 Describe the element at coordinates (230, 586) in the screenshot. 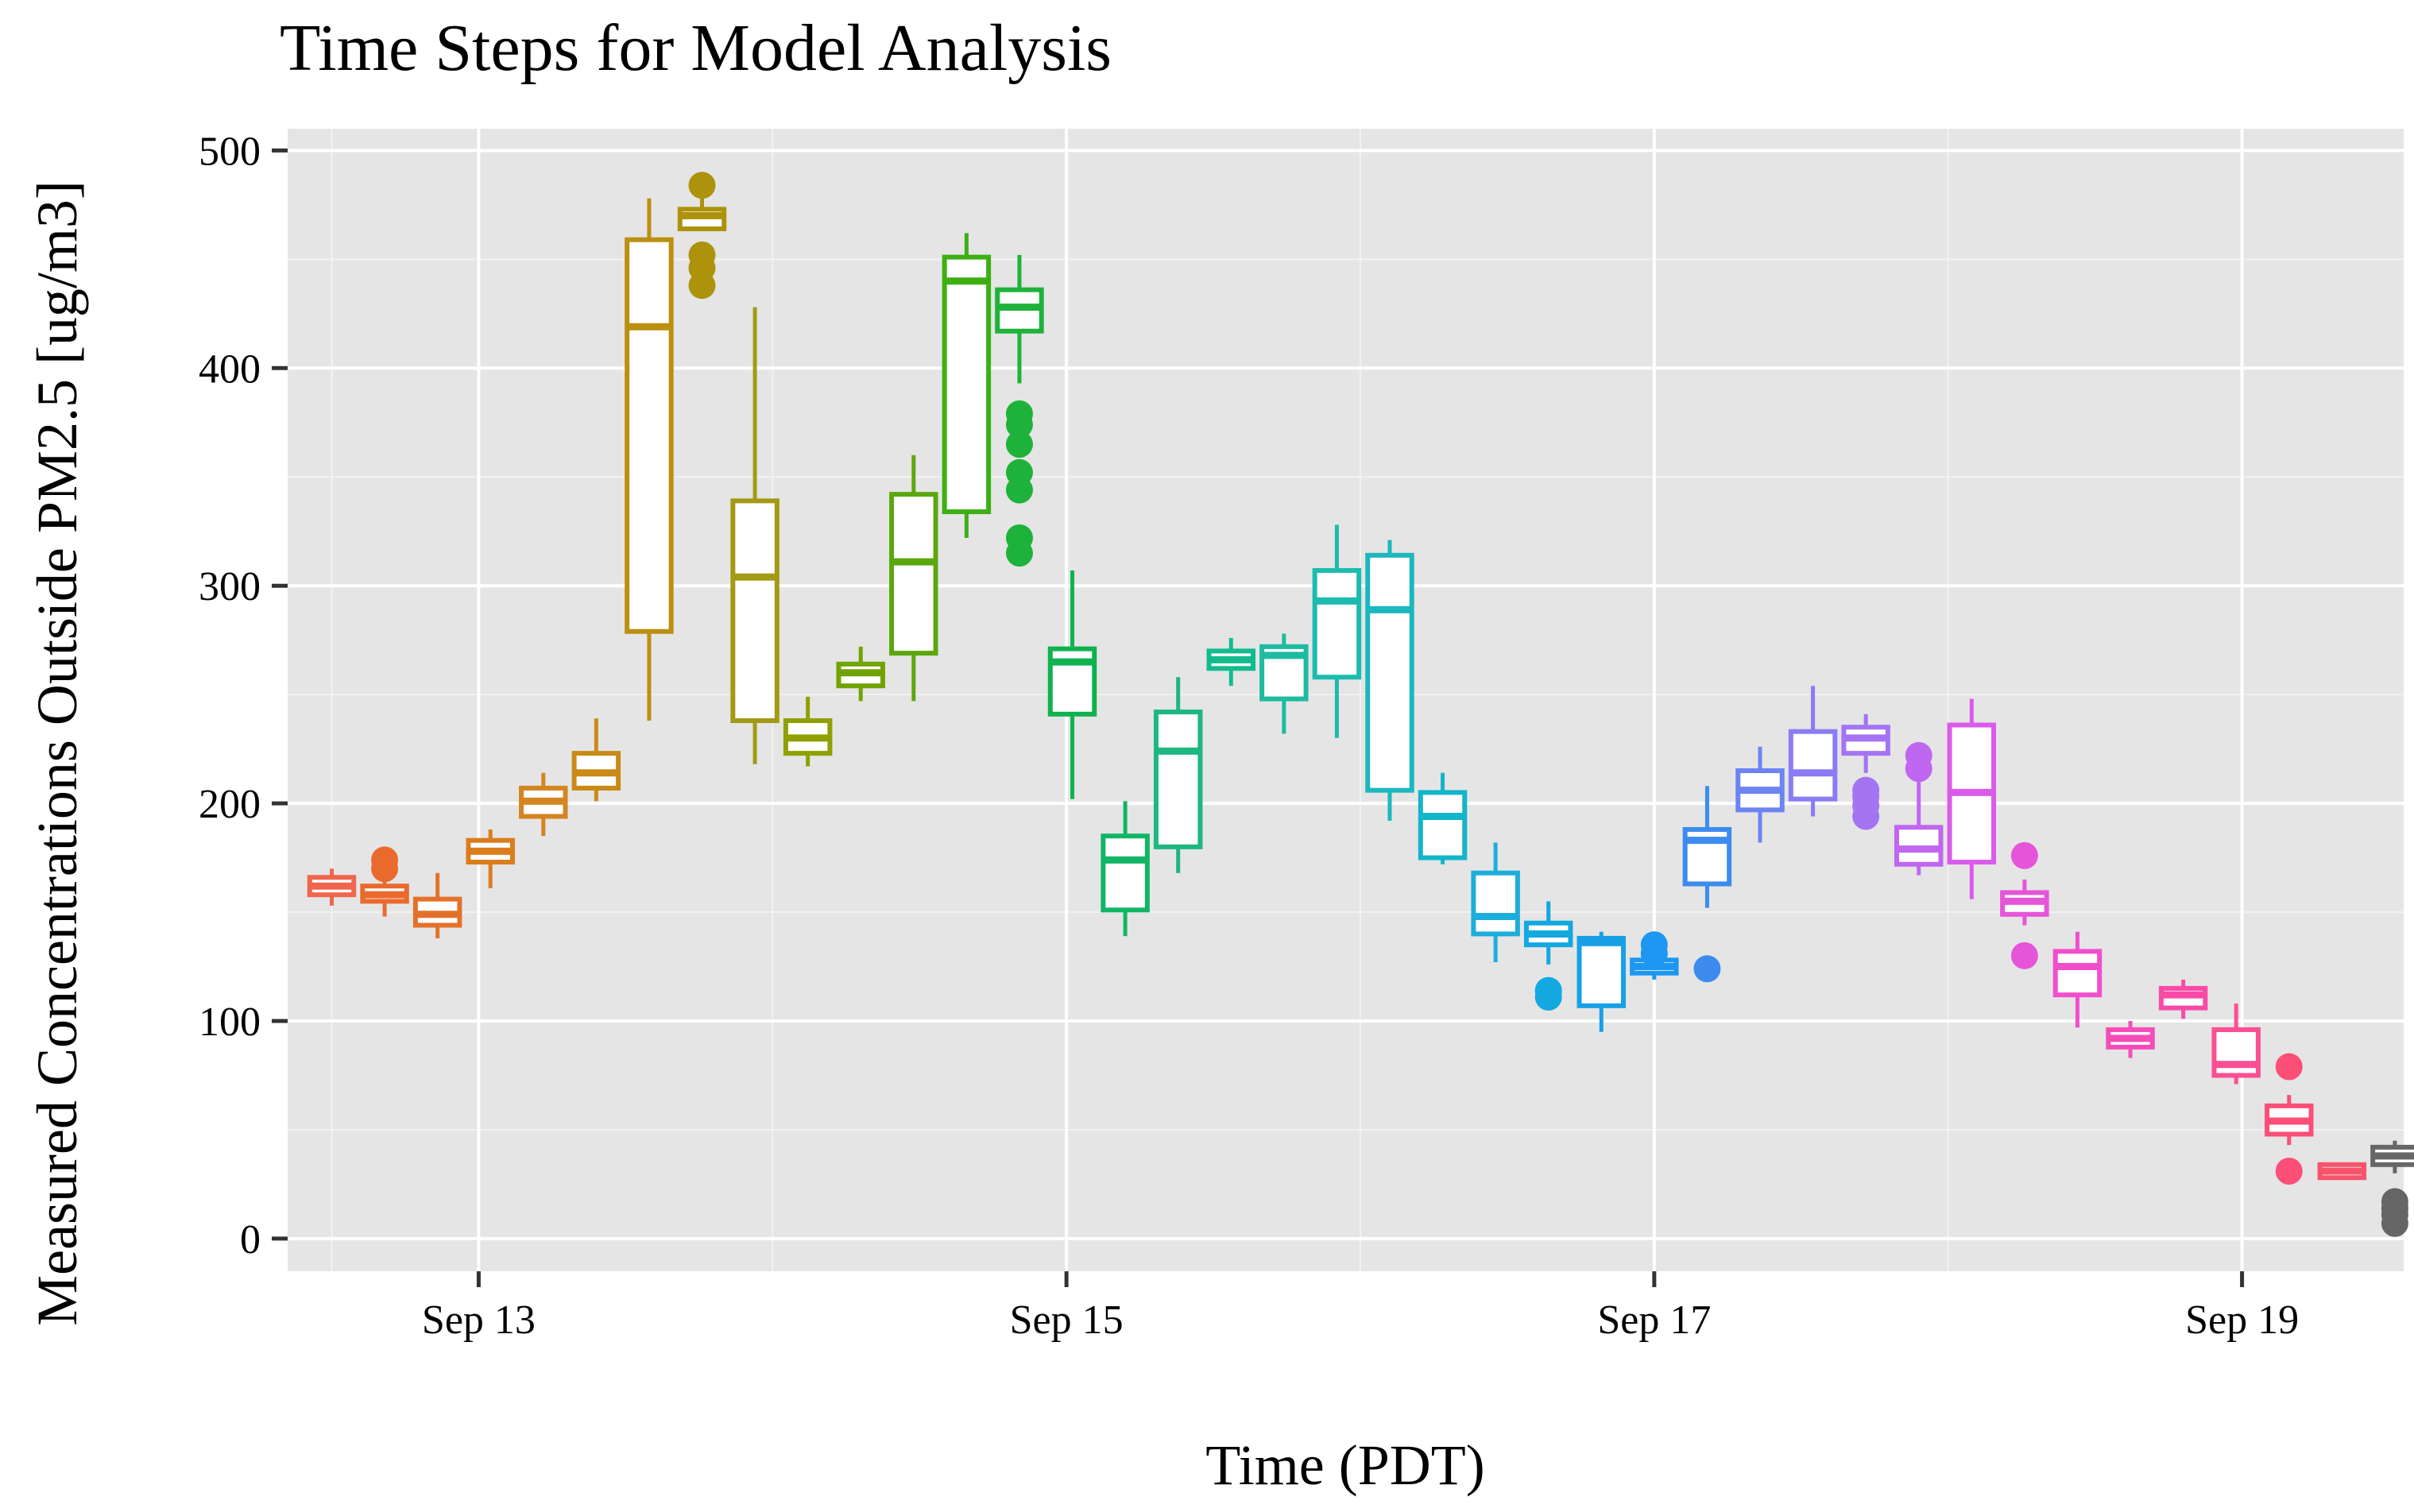

I see `y-tick-label: 300` at that location.